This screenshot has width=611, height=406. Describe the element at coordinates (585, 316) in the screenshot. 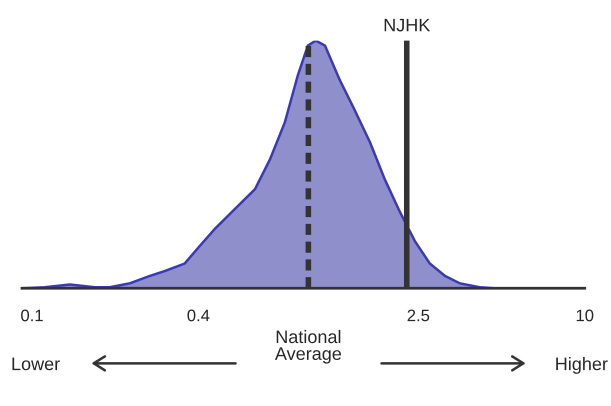

I see `x-tick-label: 10` at that location.